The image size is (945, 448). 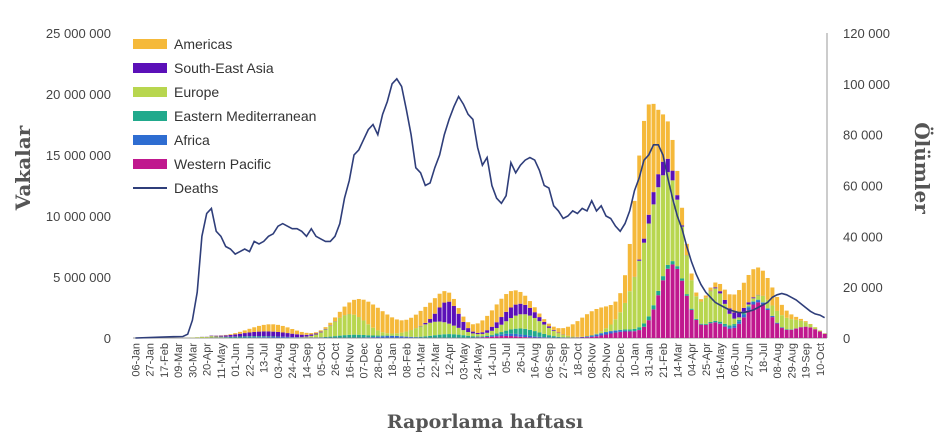 What do you see at coordinates (350, 361) in the screenshot?
I see `x-tick-label: 16-Nov` at bounding box center [350, 361].